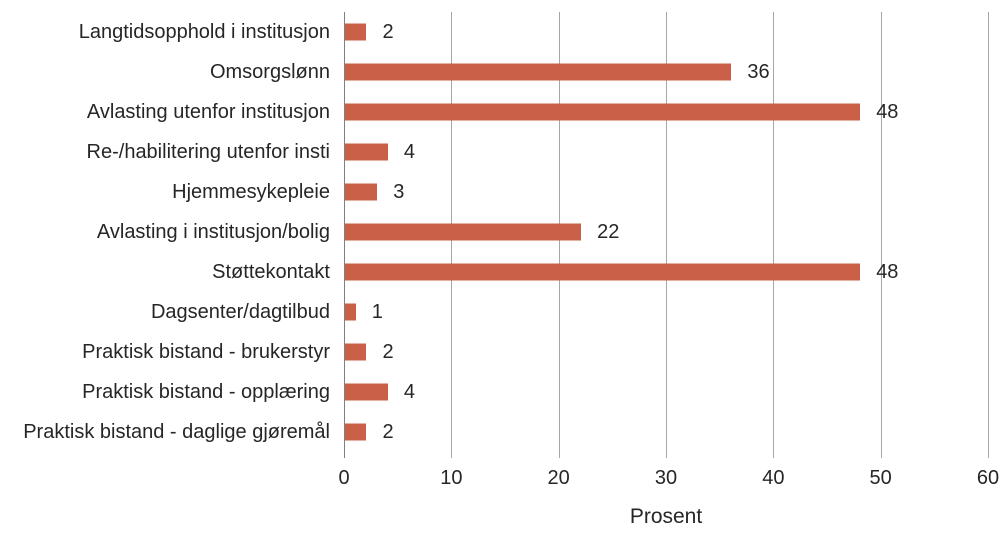 The image size is (1000, 550). Describe the element at coordinates (251, 192) in the screenshot. I see `category-label: Hjemmesykepleie` at that location.